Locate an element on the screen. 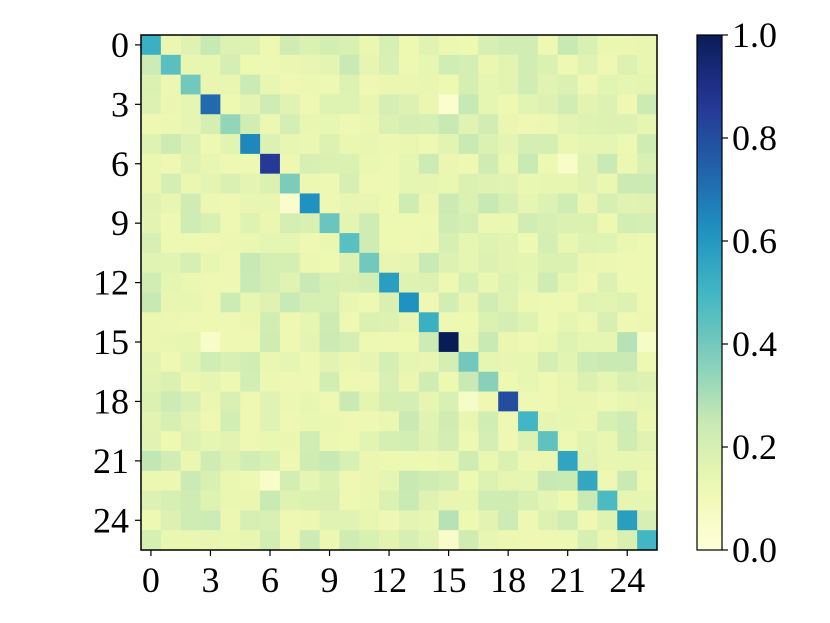 Image resolution: width=830 pixels, height=623 pixels. y-tick-label: 12 is located at coordinates (111, 283).